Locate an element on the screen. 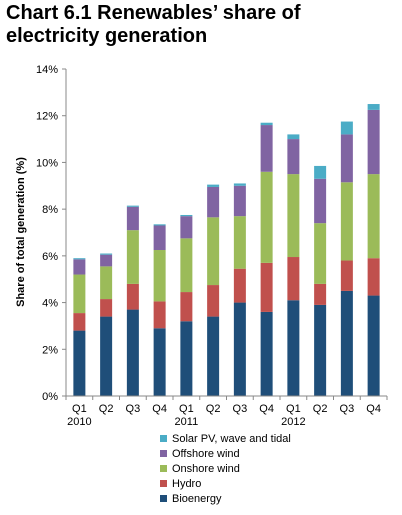 The image size is (402, 515). legend-label: Onshore wind is located at coordinates (206, 468).